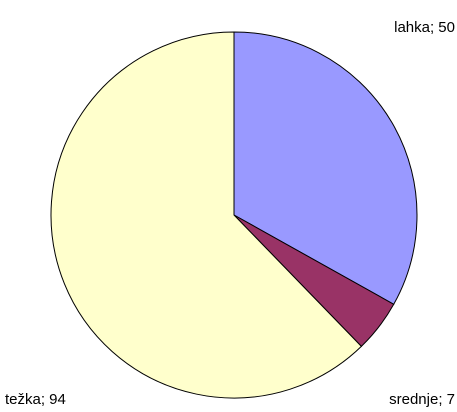 This screenshot has width=457, height=412. What do you see at coordinates (35, 399) in the screenshot?
I see `slice-label: težka; 94` at bounding box center [35, 399].